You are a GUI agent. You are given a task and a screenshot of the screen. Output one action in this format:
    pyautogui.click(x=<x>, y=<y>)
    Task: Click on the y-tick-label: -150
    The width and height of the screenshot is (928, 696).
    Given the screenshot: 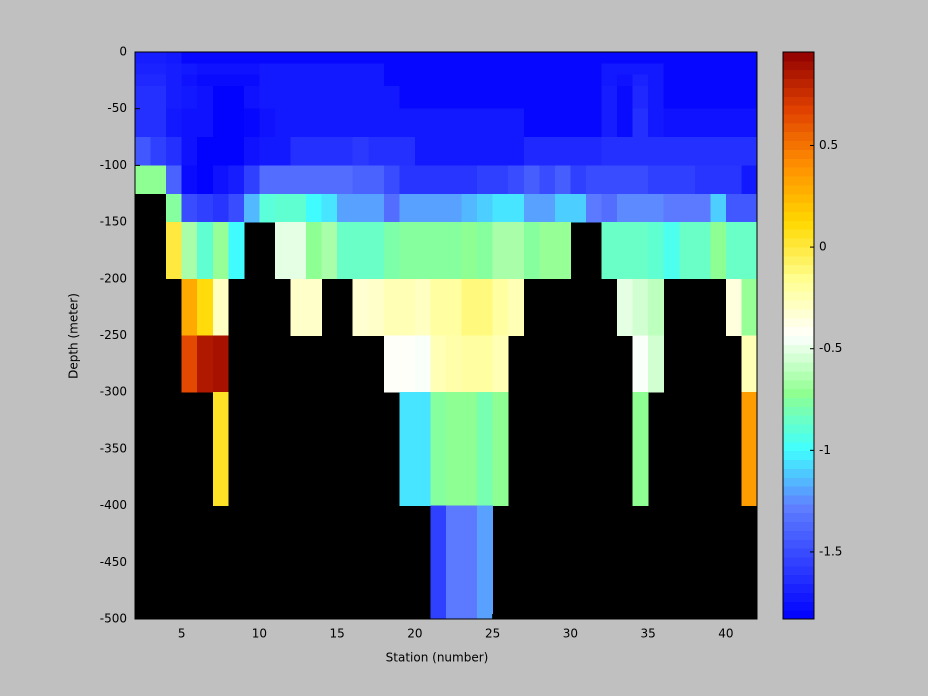 What is the action you would take?
    pyautogui.click(x=113, y=222)
    